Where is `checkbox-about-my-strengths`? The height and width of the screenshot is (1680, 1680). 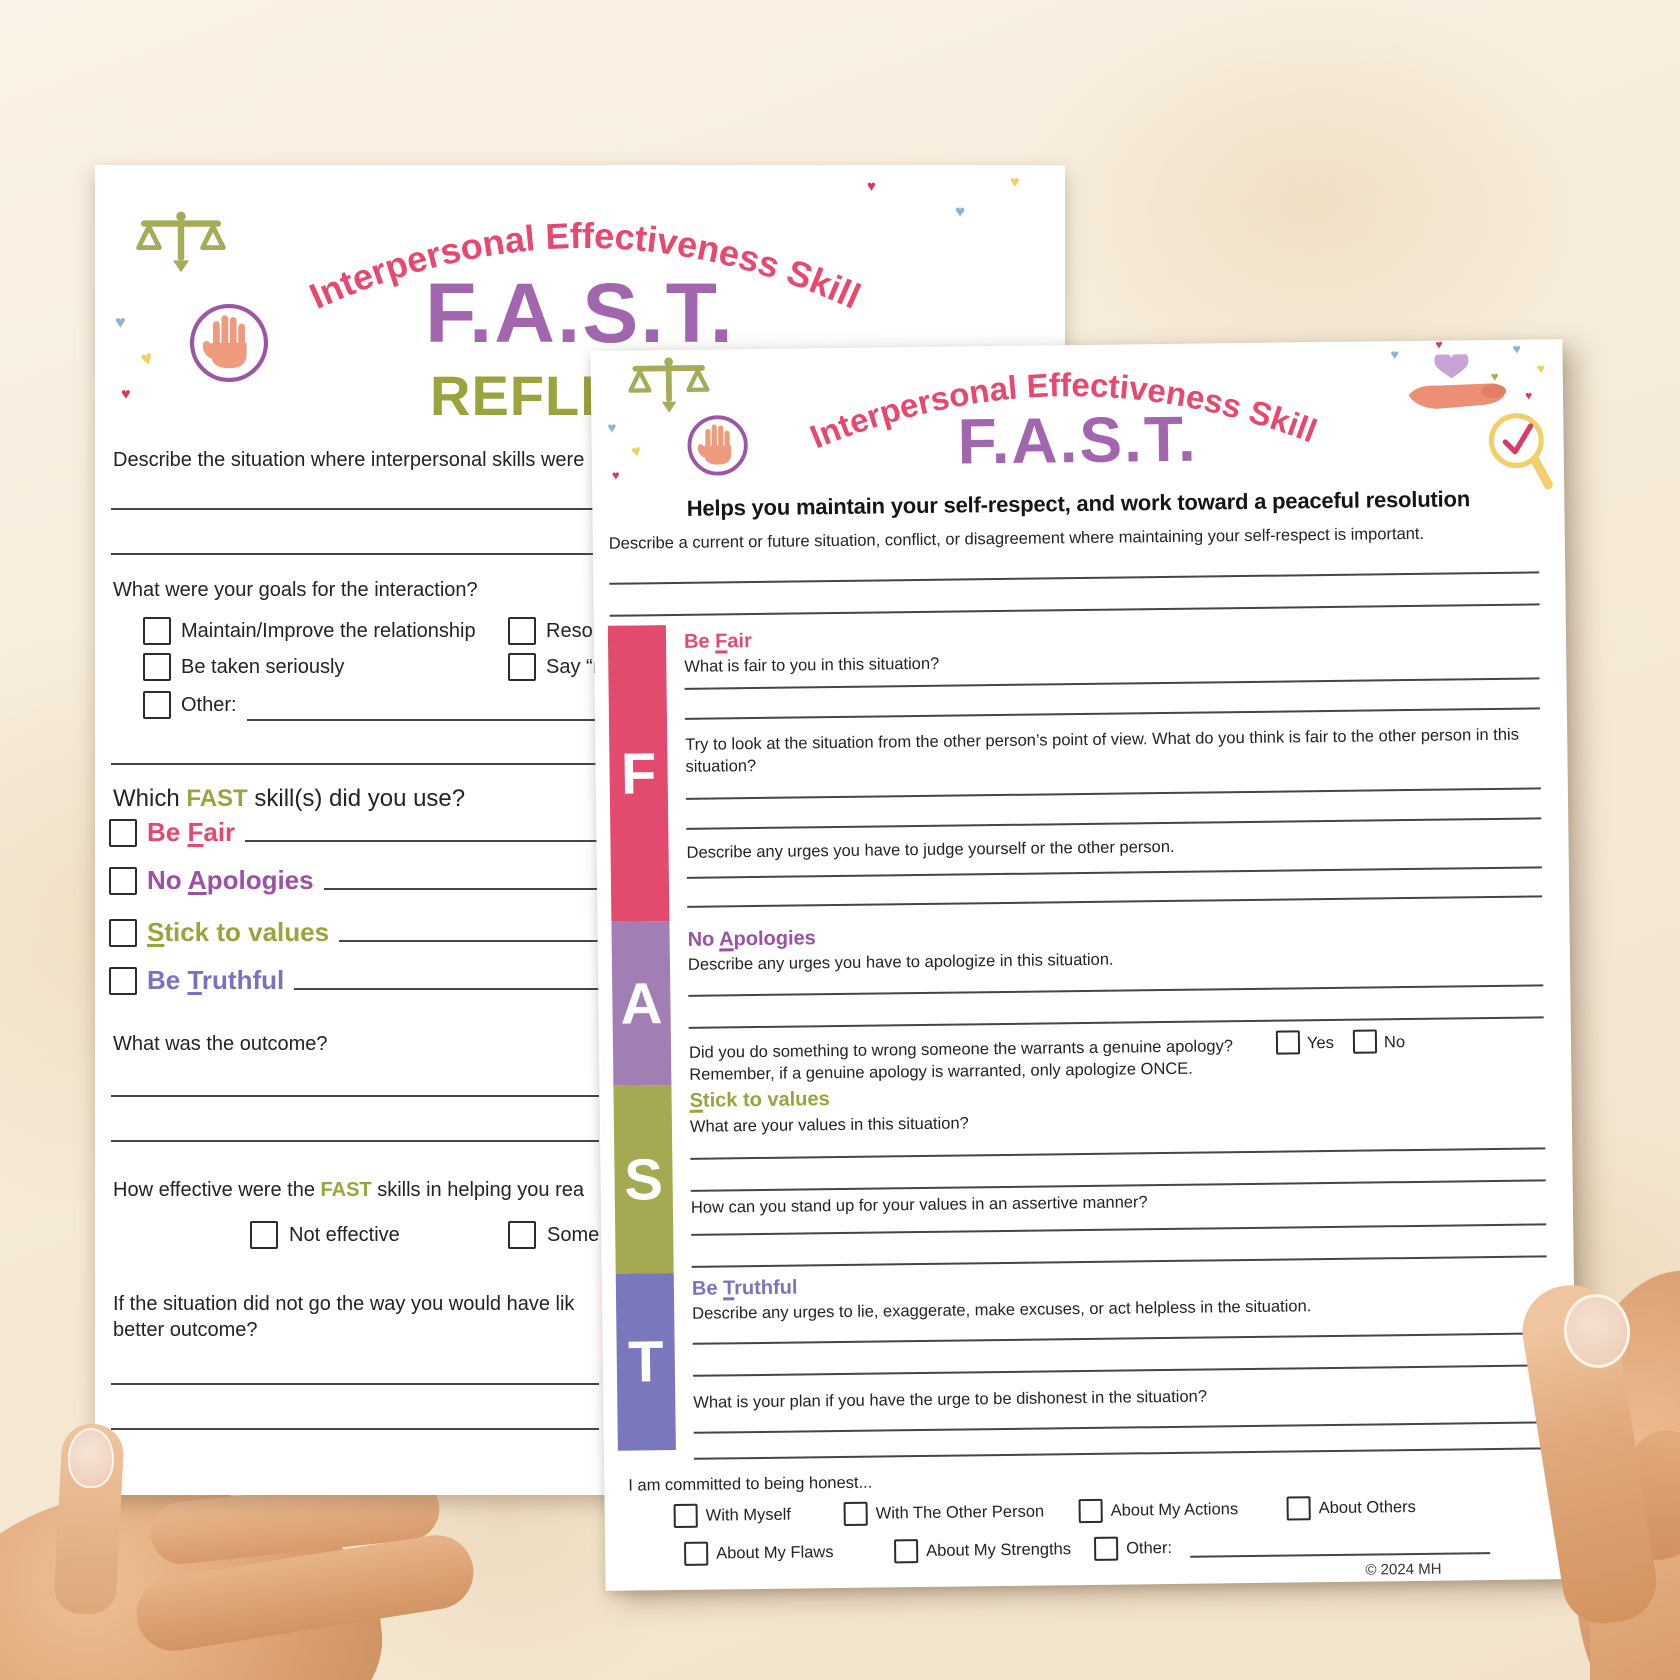
checkbox-about-my-strengths is located at coordinates (906, 1551).